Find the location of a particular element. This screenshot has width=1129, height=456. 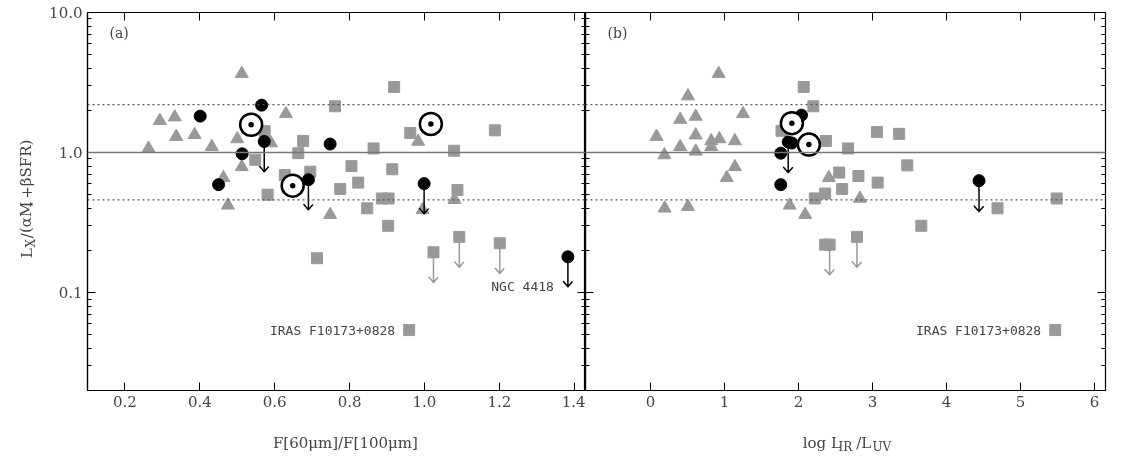

x-tick-label: 4 is located at coordinates (946, 401).